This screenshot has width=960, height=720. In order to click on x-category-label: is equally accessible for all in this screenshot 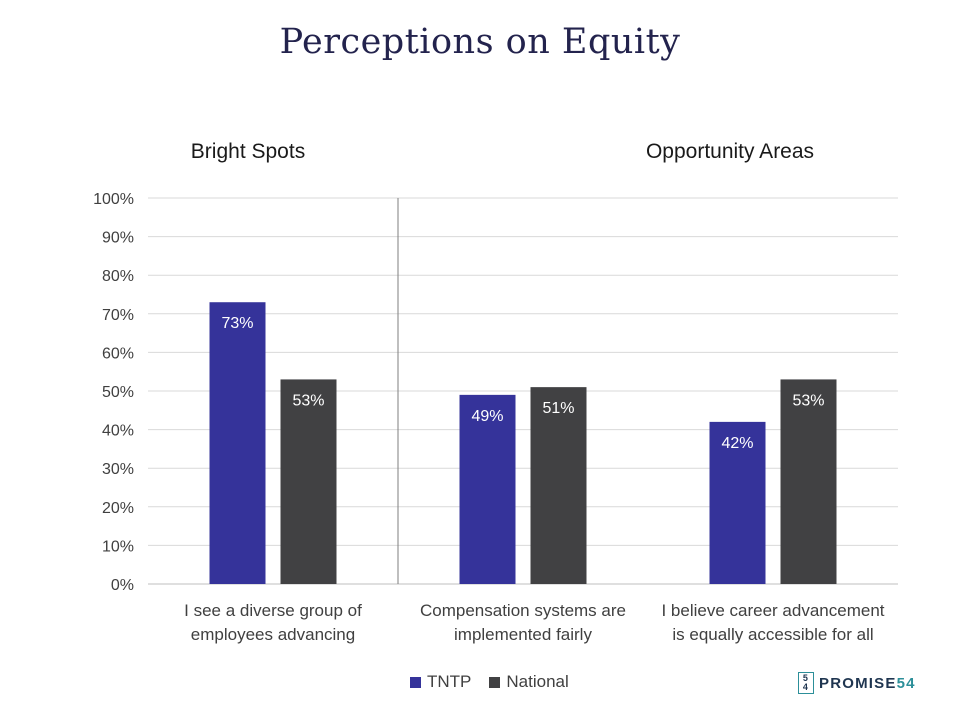, I will do `click(772, 634)`.